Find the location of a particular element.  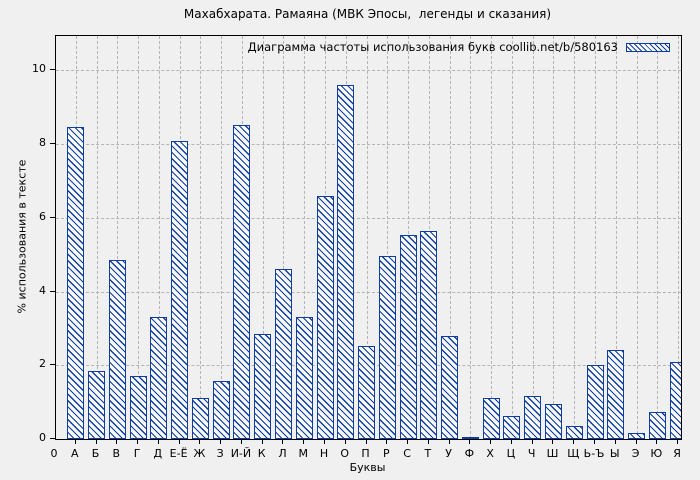

x-tick-label-Ш: Ш is located at coordinates (552, 453).